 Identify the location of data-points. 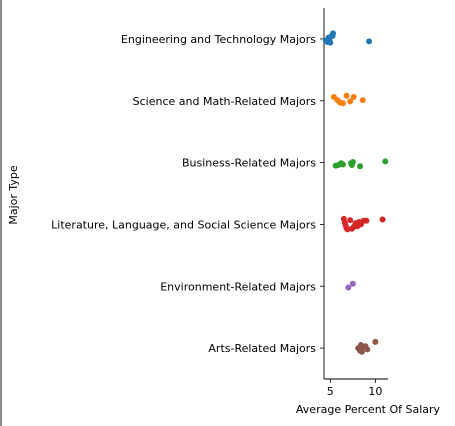
(355, 192).